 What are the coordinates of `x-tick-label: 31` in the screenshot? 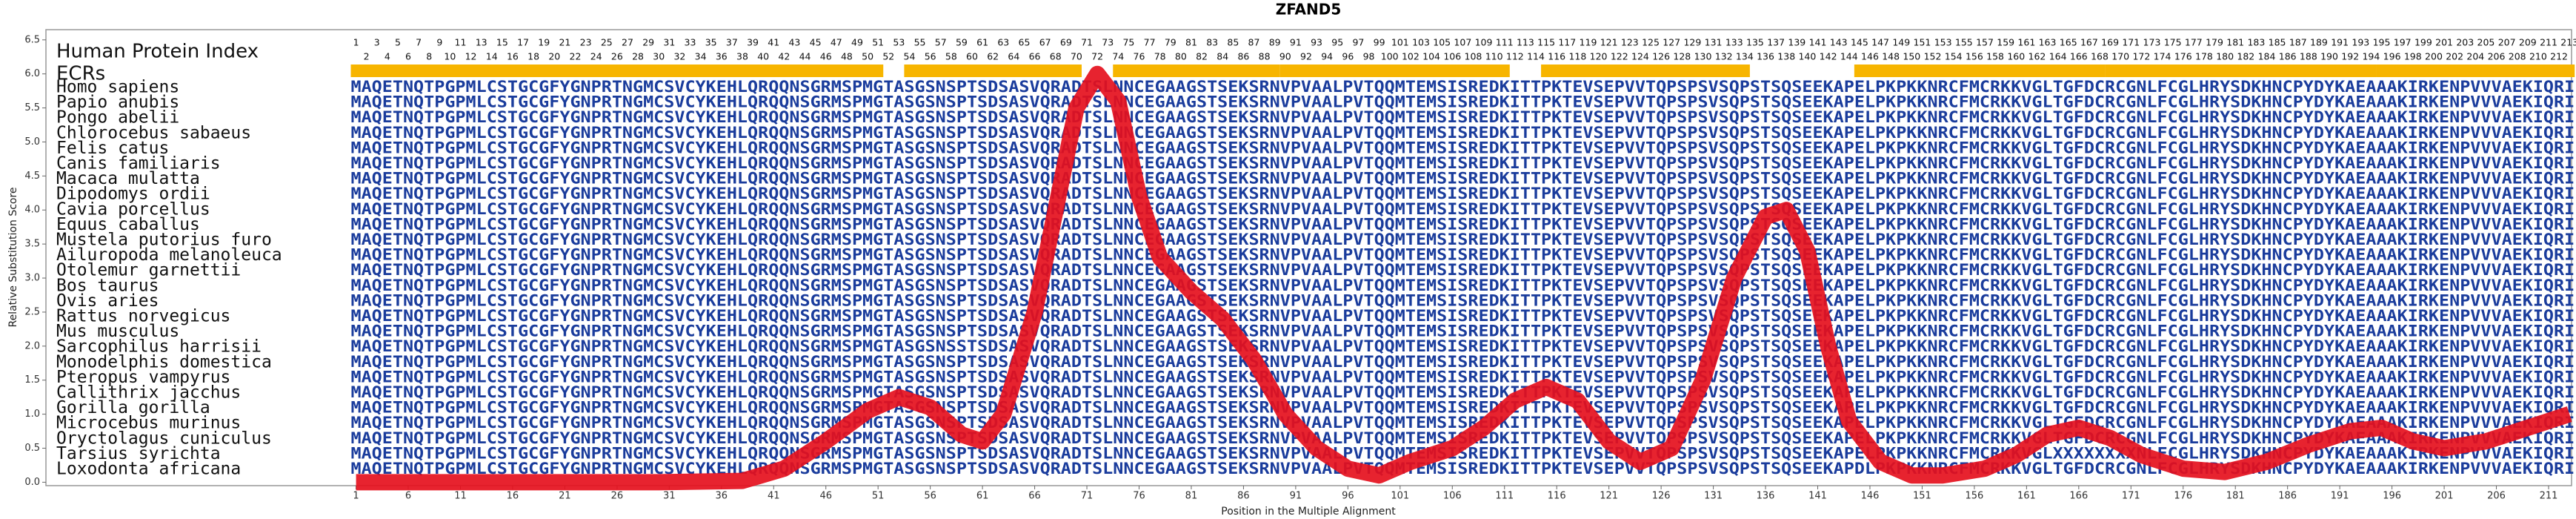 It's located at (669, 497).